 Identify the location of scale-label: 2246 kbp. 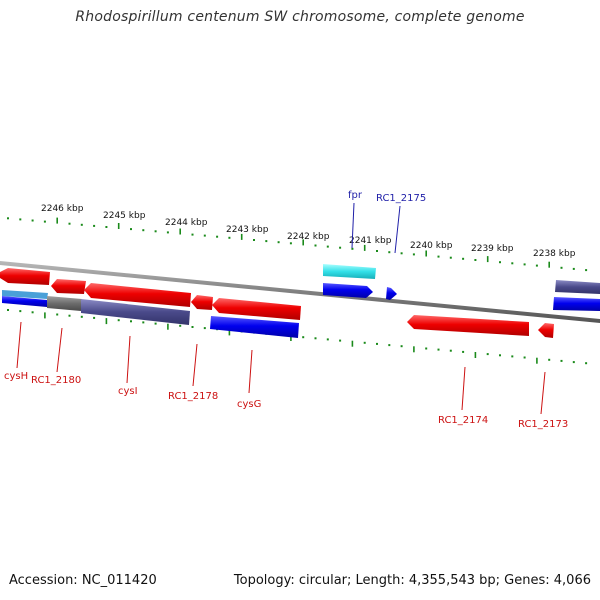
(62, 209).